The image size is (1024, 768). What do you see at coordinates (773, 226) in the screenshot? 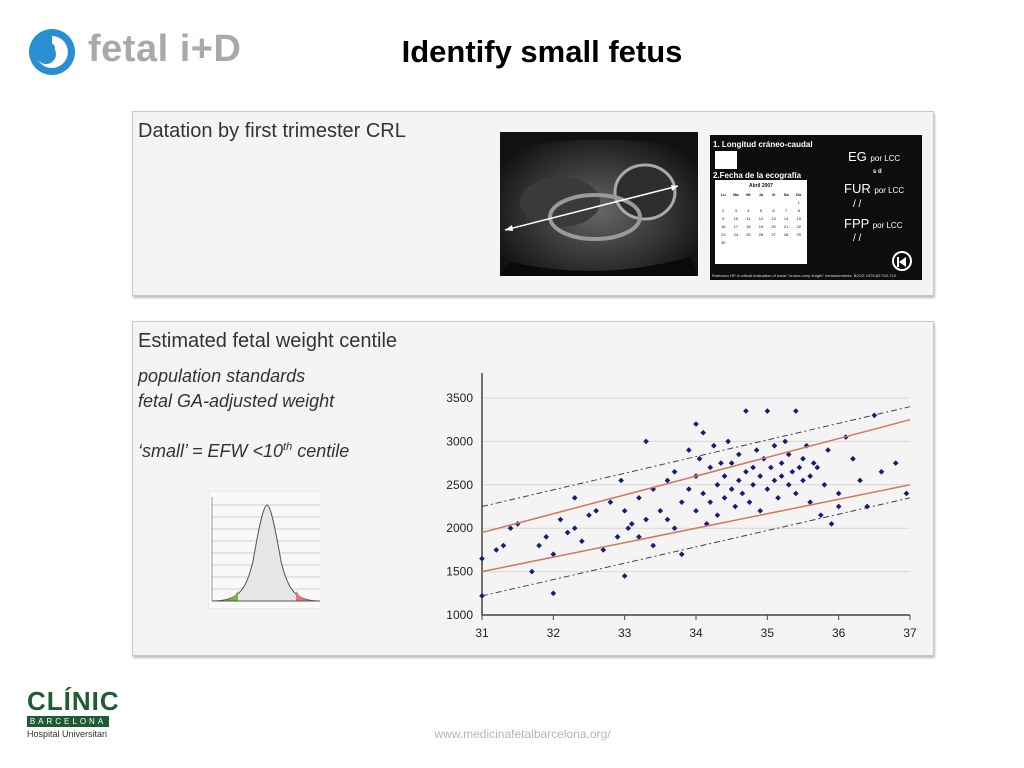
I see `calendar-day: 20` at bounding box center [773, 226].